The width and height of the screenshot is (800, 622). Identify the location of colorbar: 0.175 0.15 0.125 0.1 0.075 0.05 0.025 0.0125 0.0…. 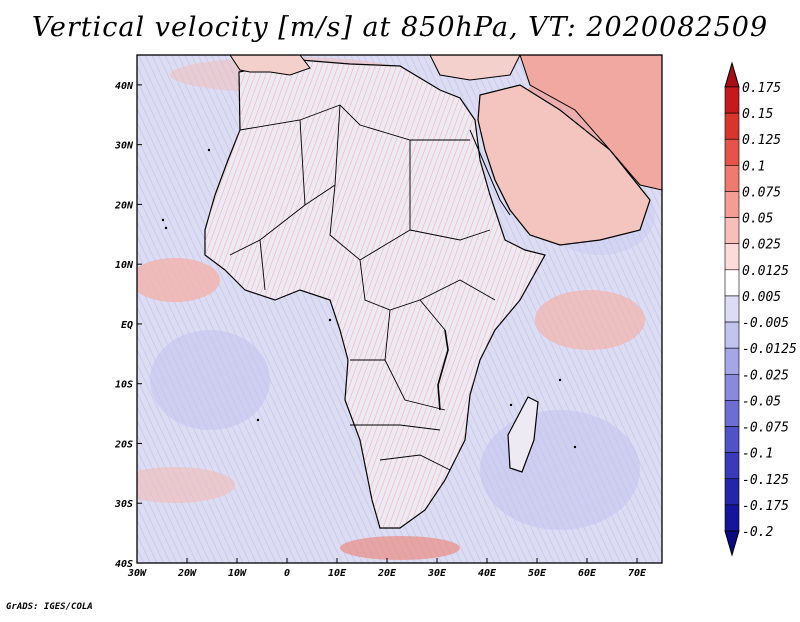
(760, 309).